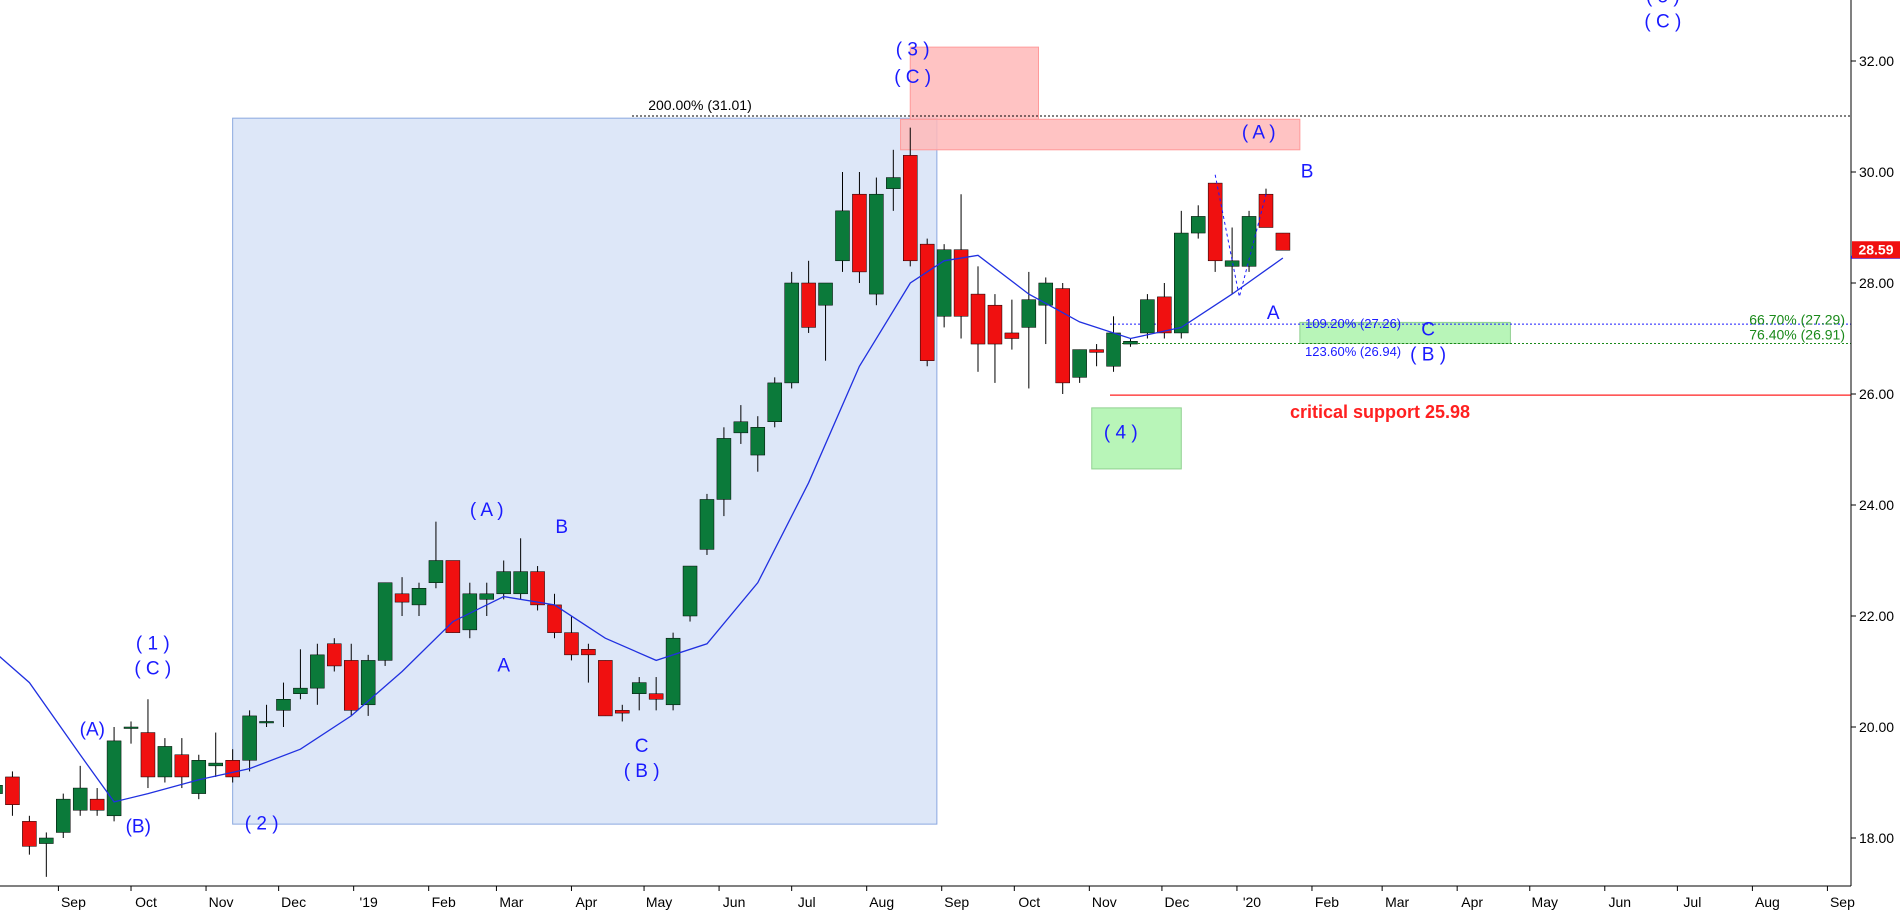  I want to click on x-tick-label: Feb, so click(1327, 902).